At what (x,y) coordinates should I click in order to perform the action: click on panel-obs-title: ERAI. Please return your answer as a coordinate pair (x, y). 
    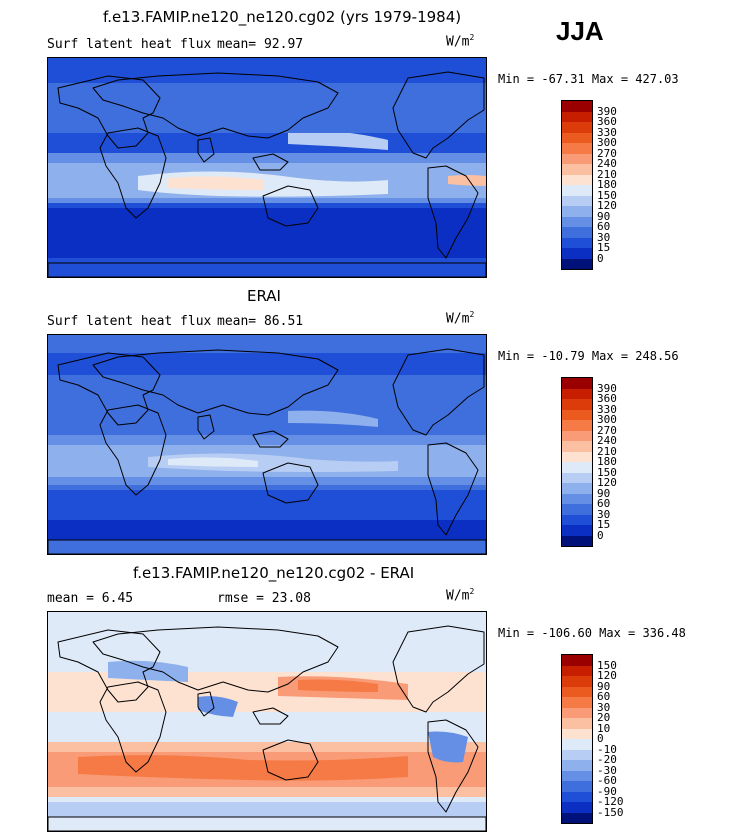
    Looking at the image, I should click on (264, 296).